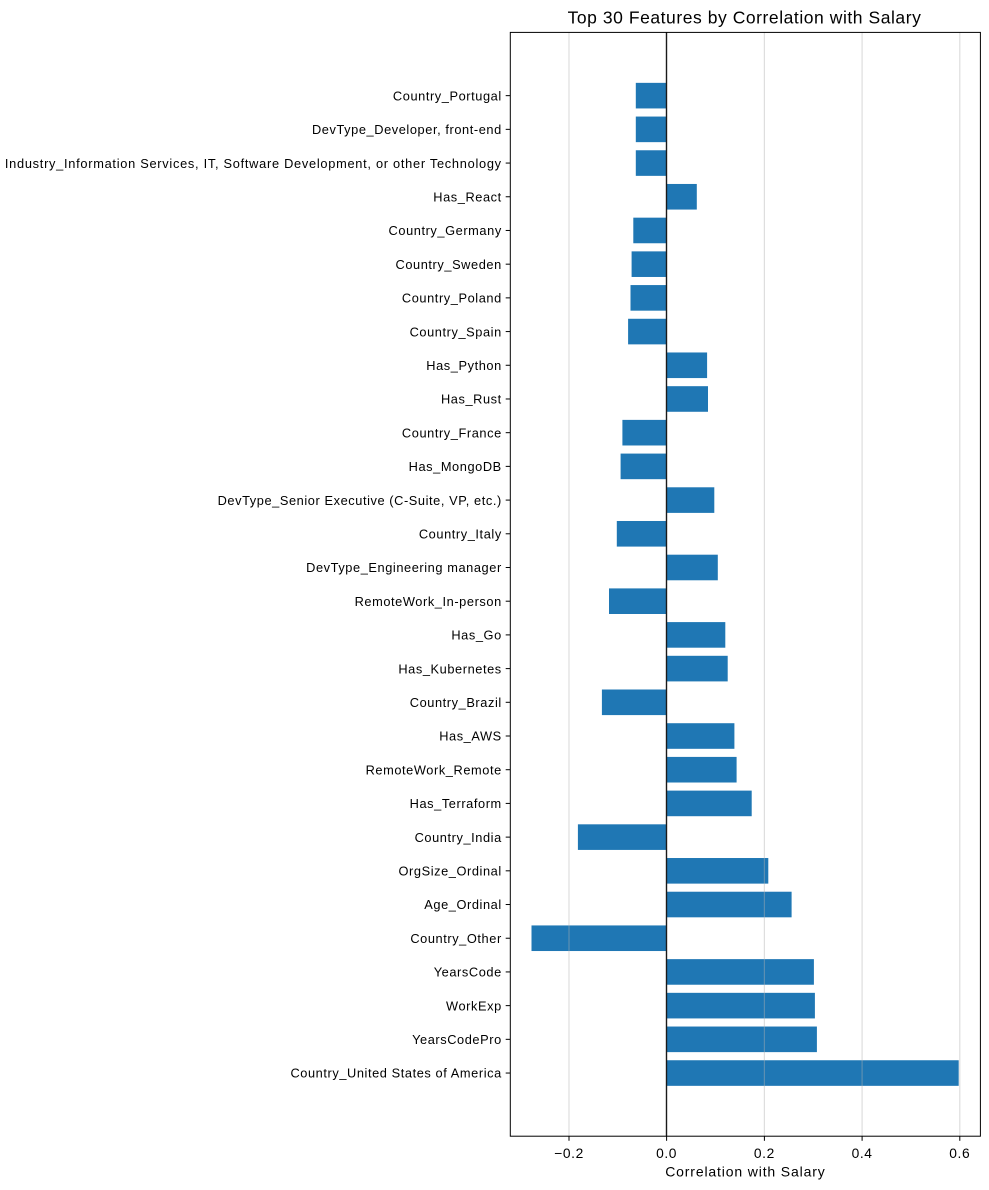 The width and height of the screenshot is (989, 1190). Describe the element at coordinates (460, 533) in the screenshot. I see `svg-text: Country_Italy` at that location.